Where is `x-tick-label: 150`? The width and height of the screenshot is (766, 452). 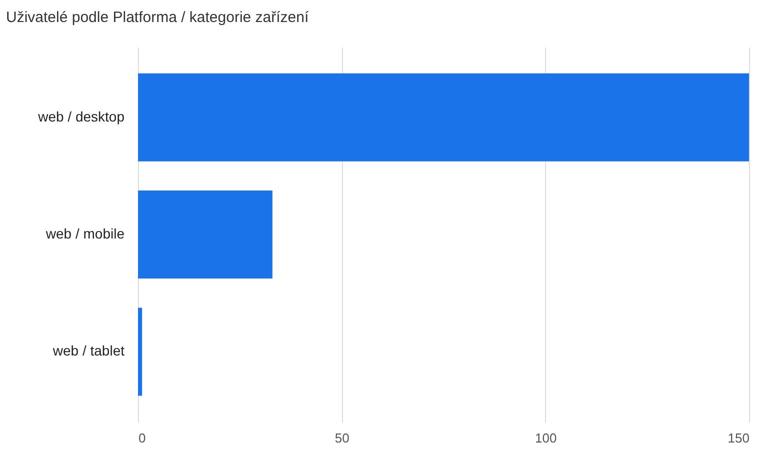
x-tick-label: 150 is located at coordinates (739, 438).